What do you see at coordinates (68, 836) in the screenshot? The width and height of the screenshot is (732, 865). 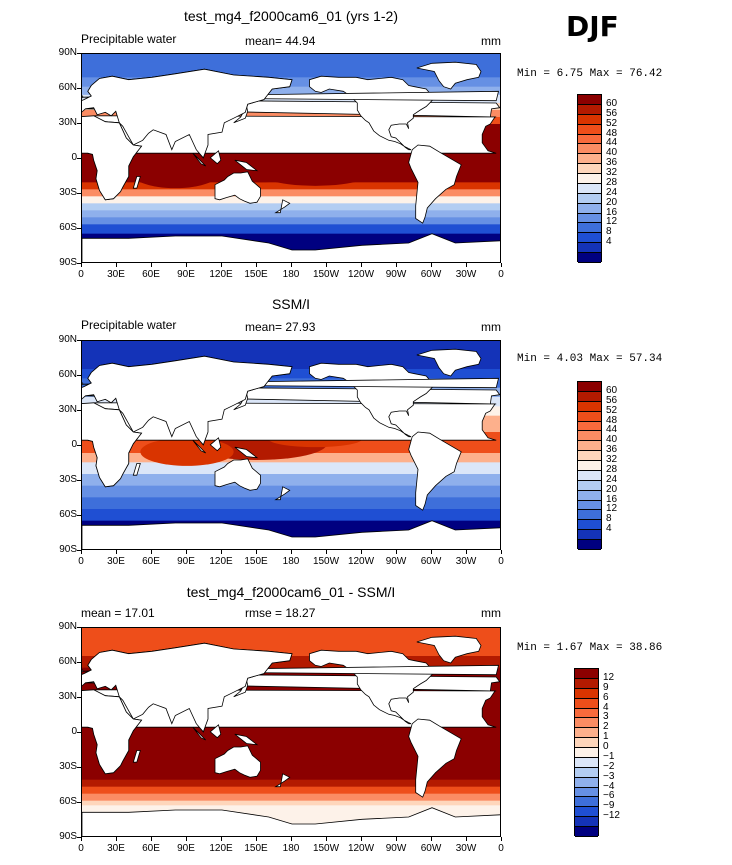 I see `lat-tick-label: 90S` at bounding box center [68, 836].